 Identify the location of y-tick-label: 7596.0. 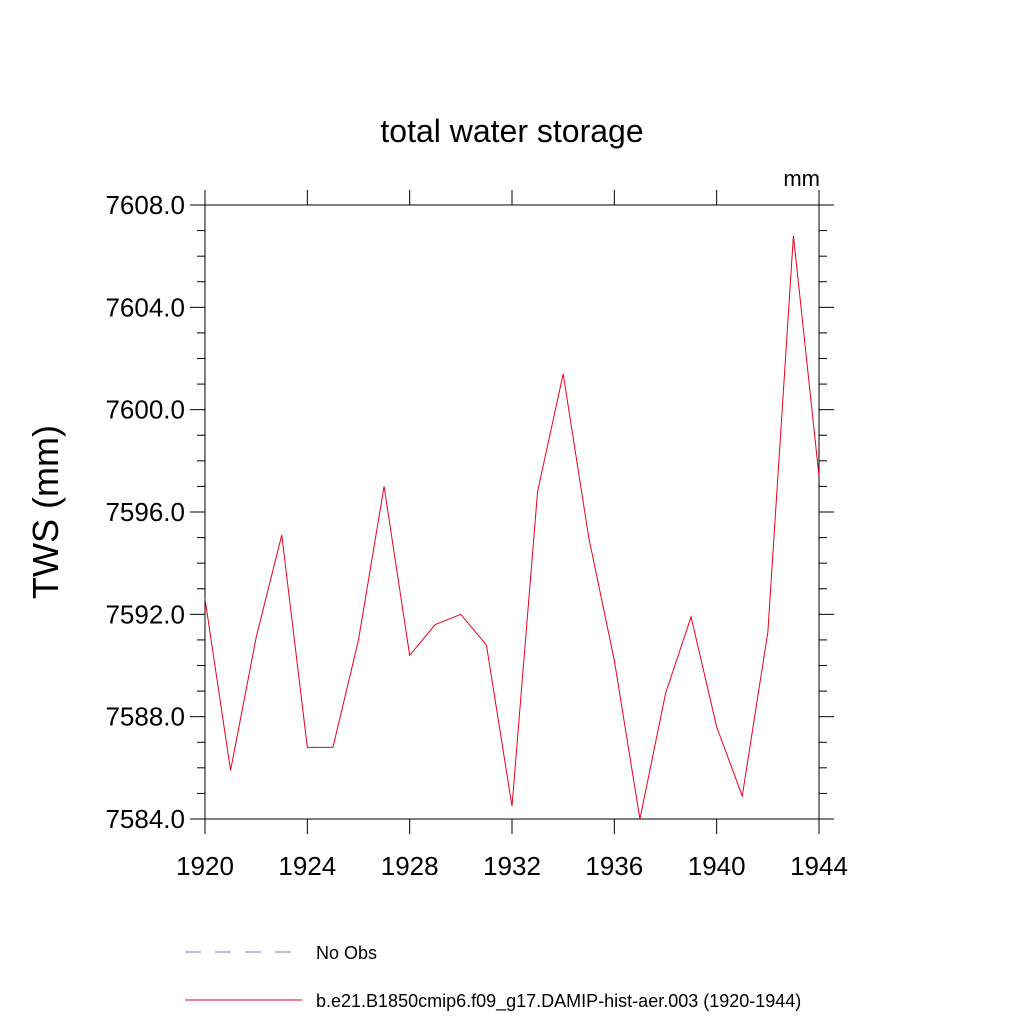
(145, 512).